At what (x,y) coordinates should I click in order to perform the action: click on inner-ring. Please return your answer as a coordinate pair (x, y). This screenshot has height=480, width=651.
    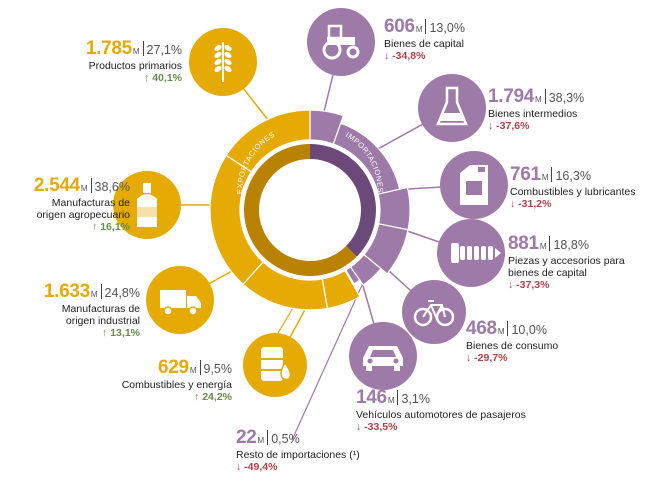
    Looking at the image, I should click on (309, 210).